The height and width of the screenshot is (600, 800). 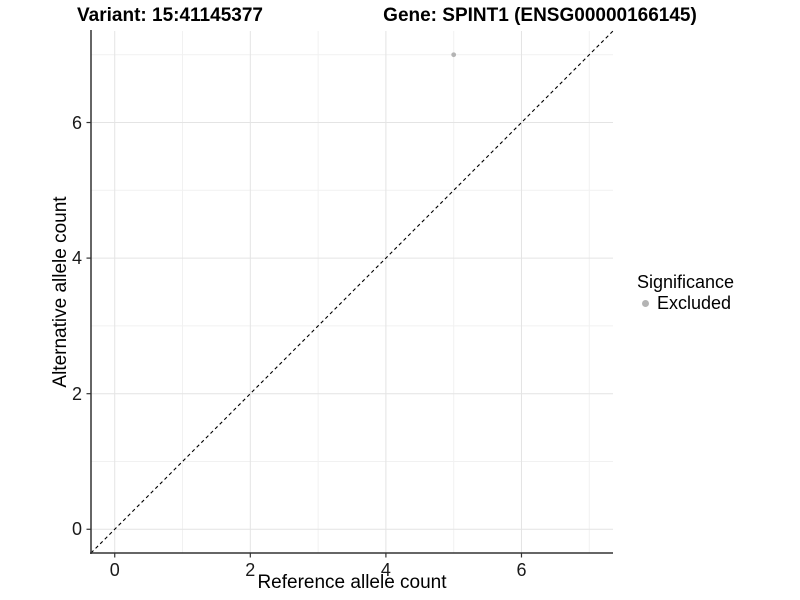 I want to click on x-tick-label: 2, so click(x=250, y=570).